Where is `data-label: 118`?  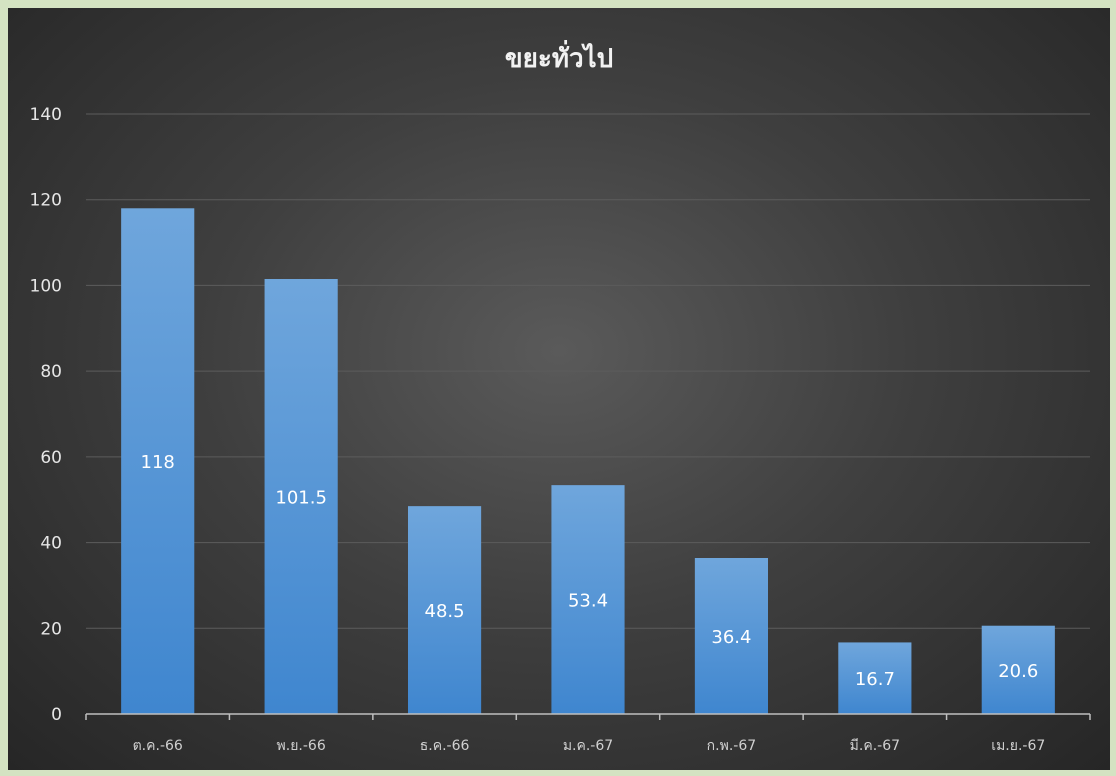
data-label: 118 is located at coordinates (158, 462).